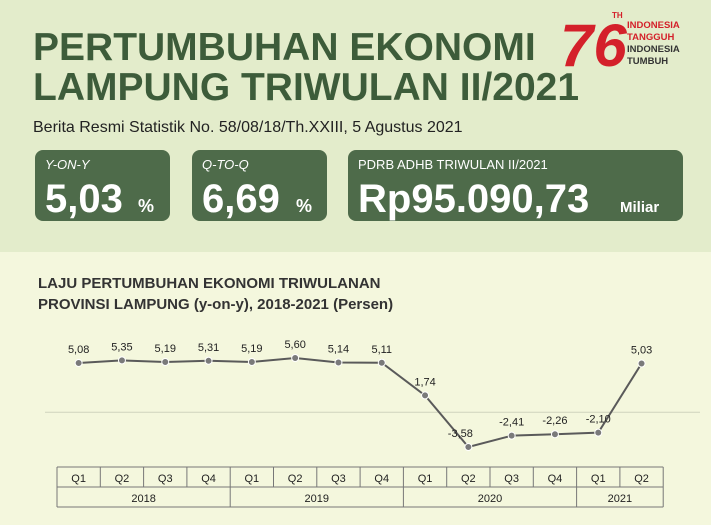  What do you see at coordinates (460, 434) in the screenshot?
I see `data-label: -3,58` at bounding box center [460, 434].